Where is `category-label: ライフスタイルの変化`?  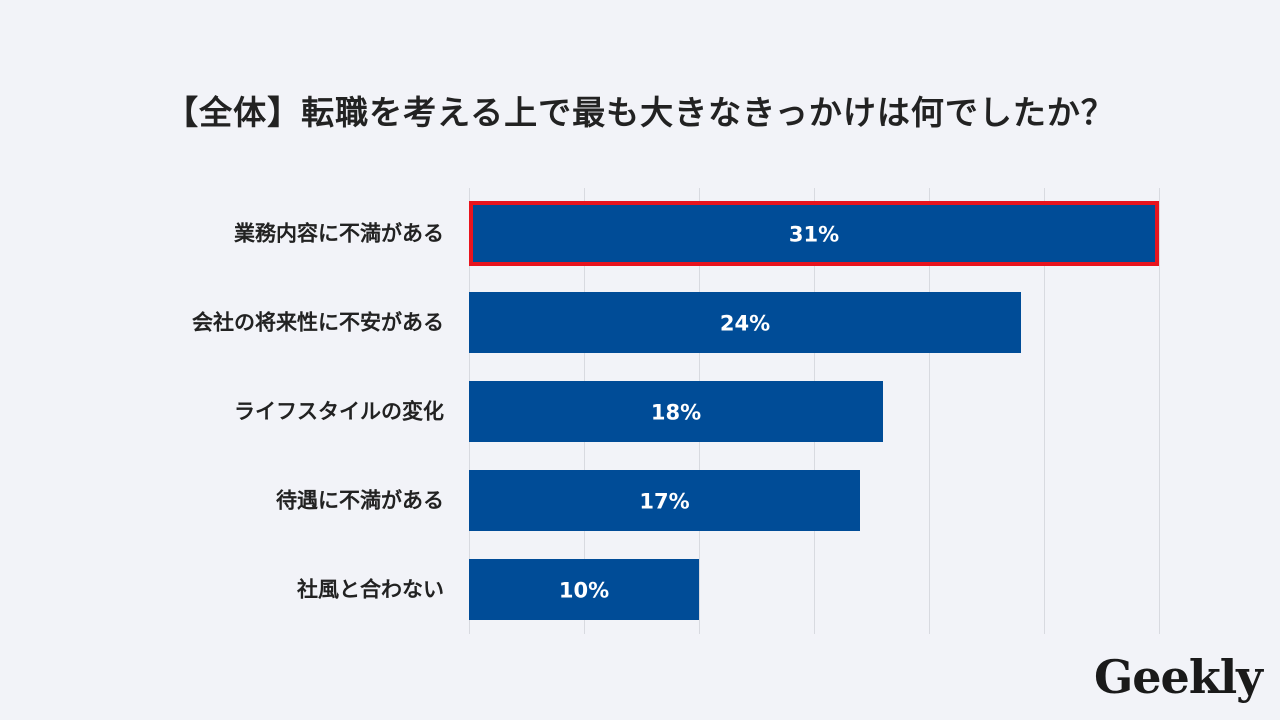
category-label: ライフスタイルの変化 is located at coordinates (339, 412).